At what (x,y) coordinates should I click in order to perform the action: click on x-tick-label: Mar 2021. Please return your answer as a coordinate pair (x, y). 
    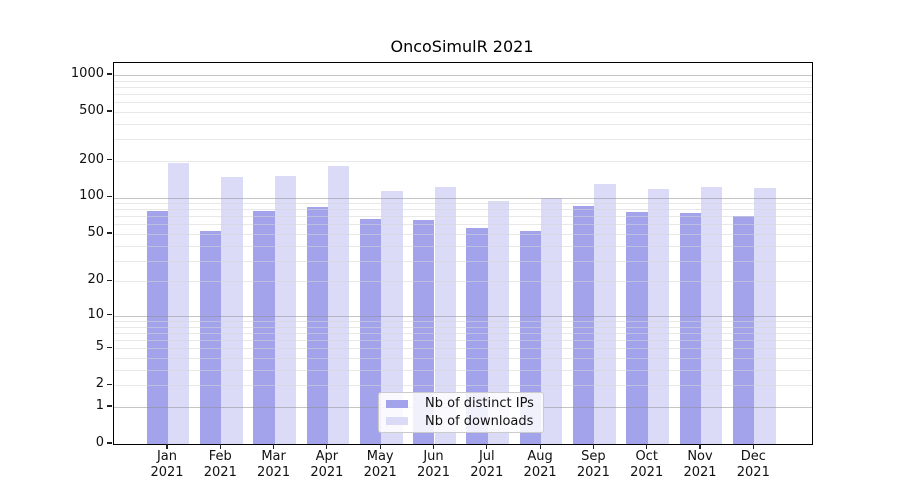
    Looking at the image, I should click on (274, 464).